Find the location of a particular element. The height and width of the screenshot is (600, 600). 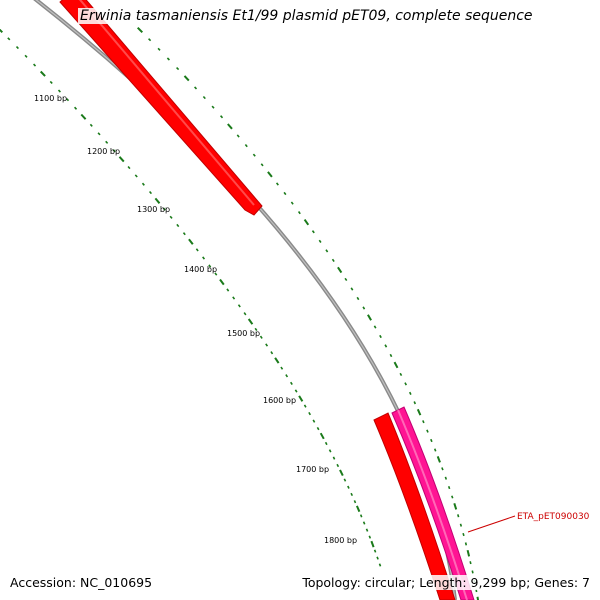

gene-arrow-1-shine is located at coordinates (166, 103).